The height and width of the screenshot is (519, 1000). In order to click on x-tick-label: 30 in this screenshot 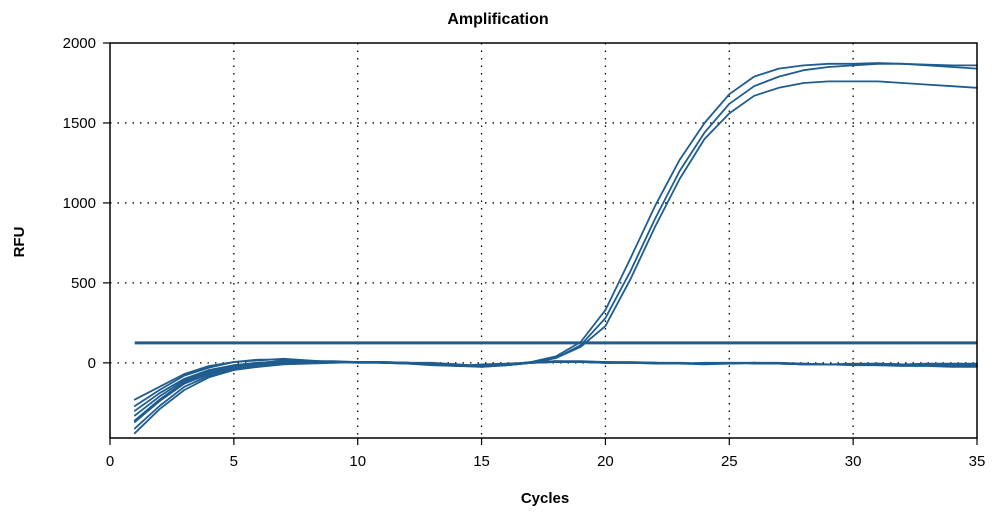, I will do `click(853, 461)`.